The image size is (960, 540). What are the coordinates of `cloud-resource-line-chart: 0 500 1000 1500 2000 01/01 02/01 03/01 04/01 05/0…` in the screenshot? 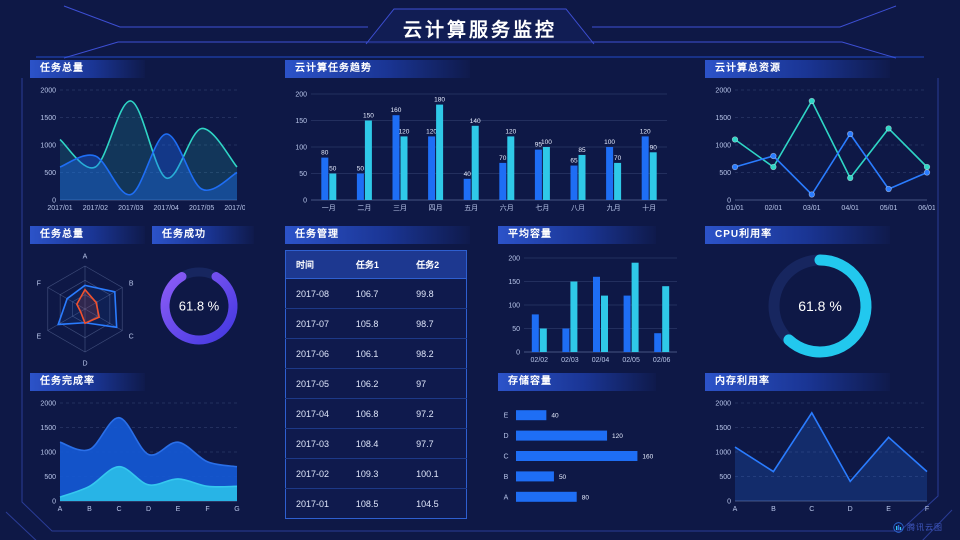 It's located at (820, 148).